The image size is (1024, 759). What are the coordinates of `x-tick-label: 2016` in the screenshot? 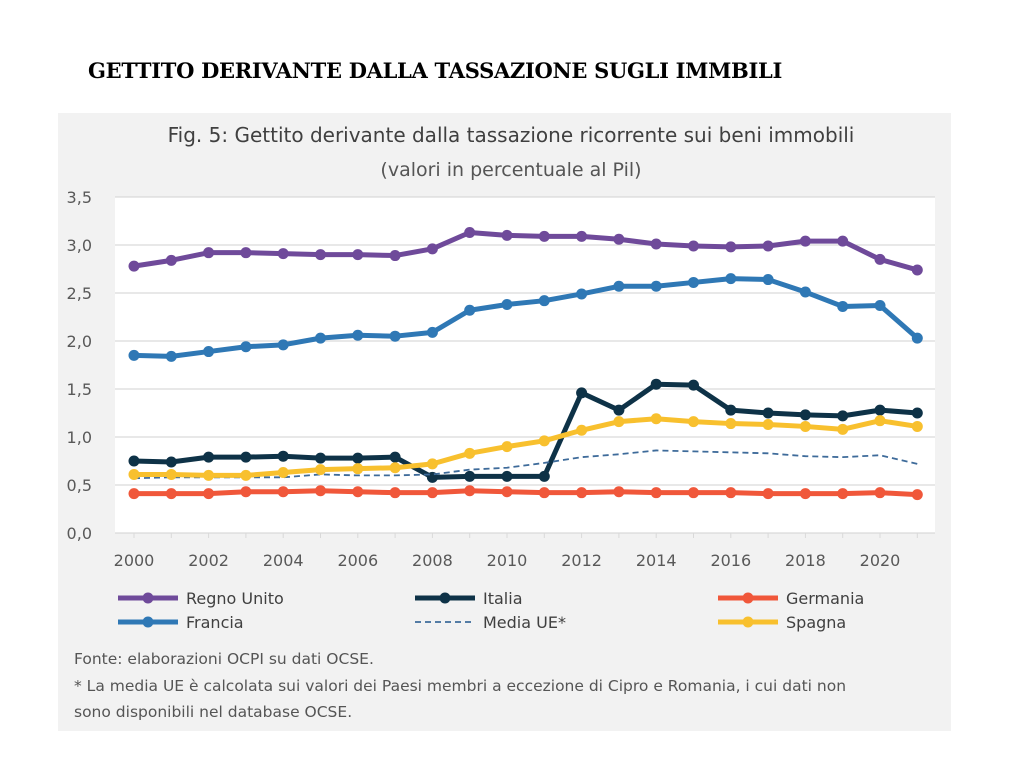 It's located at (730, 560).